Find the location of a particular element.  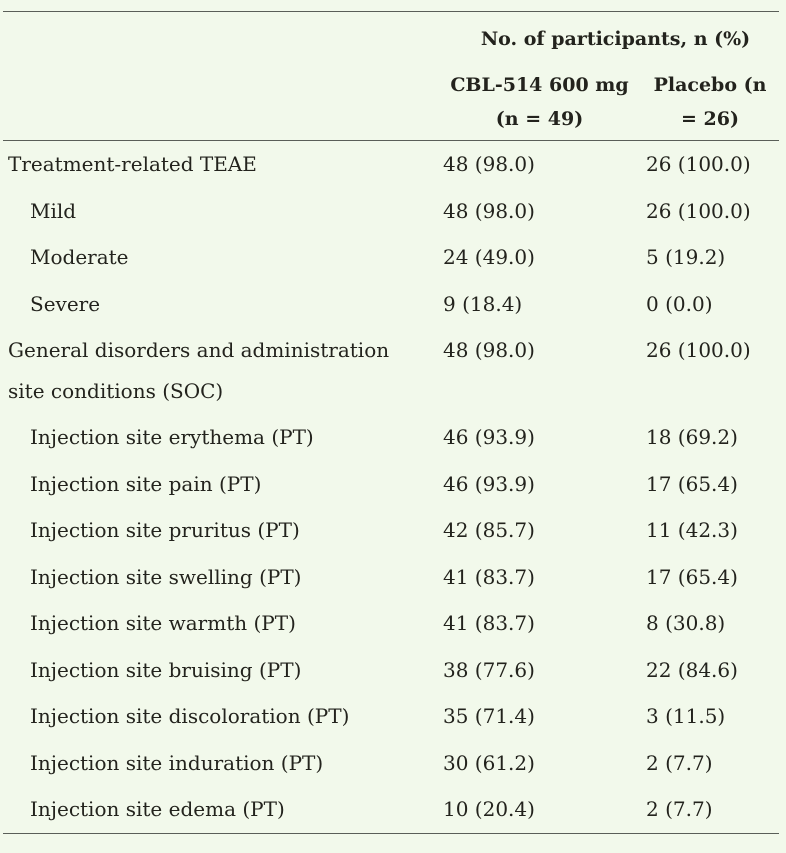

group-header-label: No. of participants, n (%) is located at coordinates (615, 39).